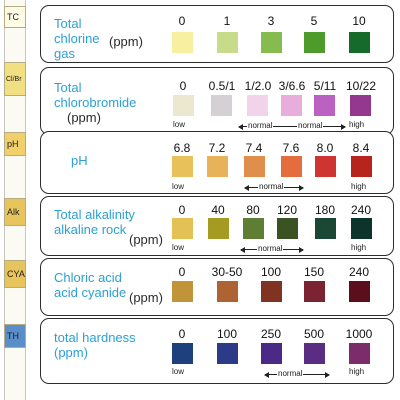 Image resolution: width=400 pixels, height=400 pixels. I want to click on value-label: 80, so click(253, 210).